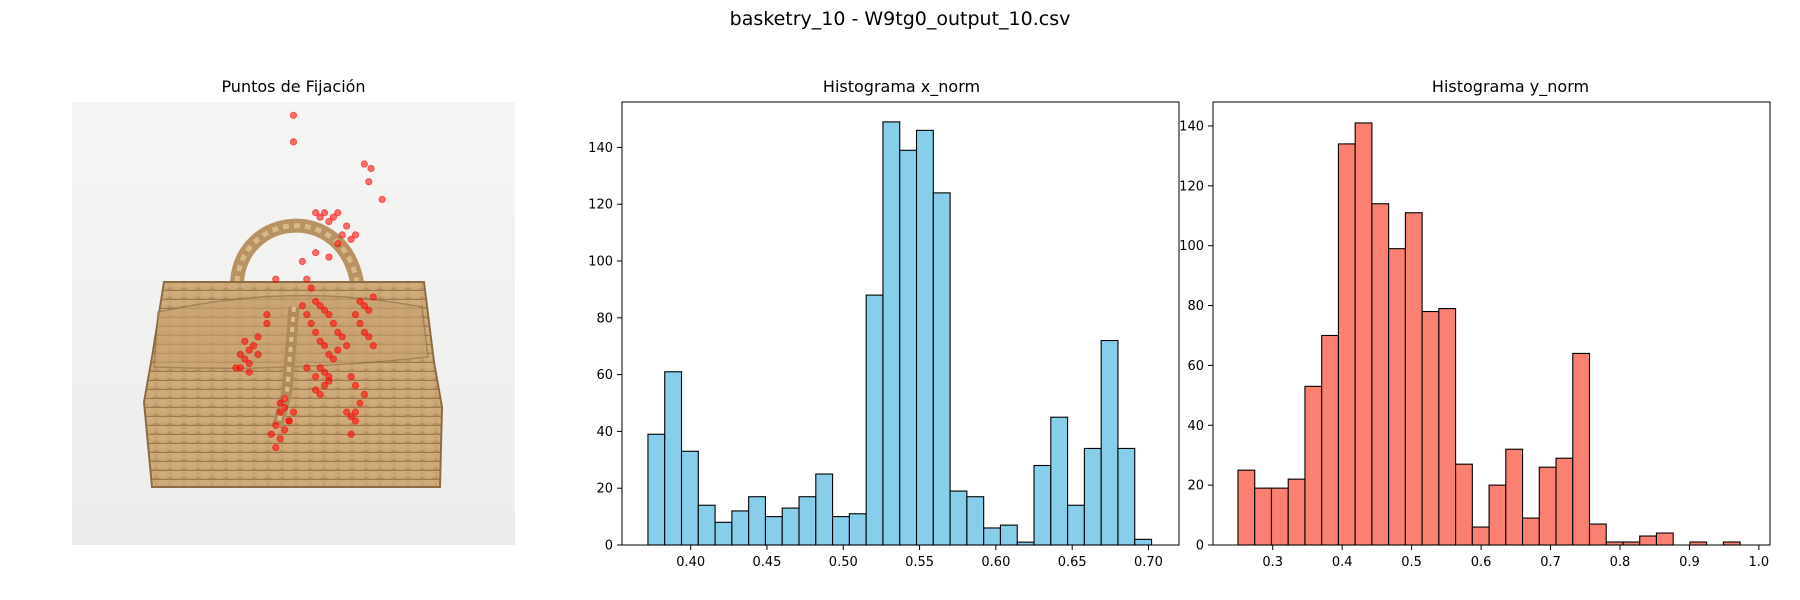  Describe the element at coordinates (293, 86) in the screenshot. I see `fixation-panel-title: Puntos de Fijación` at that location.